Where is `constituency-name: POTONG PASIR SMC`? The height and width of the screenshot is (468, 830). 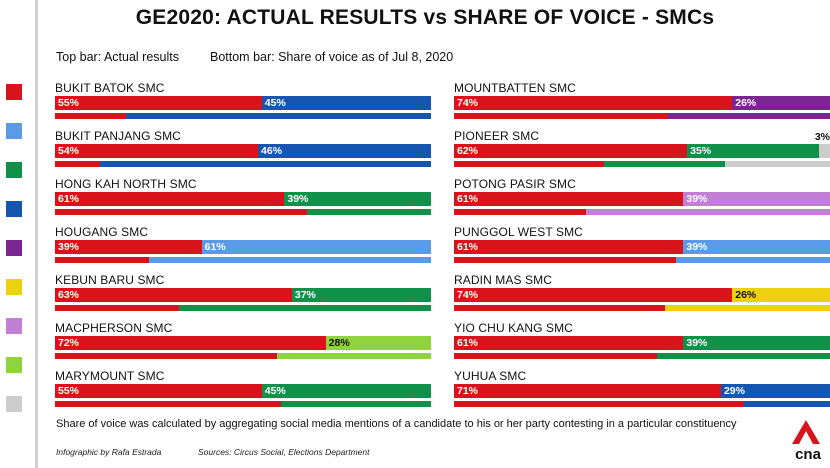 constituency-name: POTONG PASIR SMC is located at coordinates (515, 184).